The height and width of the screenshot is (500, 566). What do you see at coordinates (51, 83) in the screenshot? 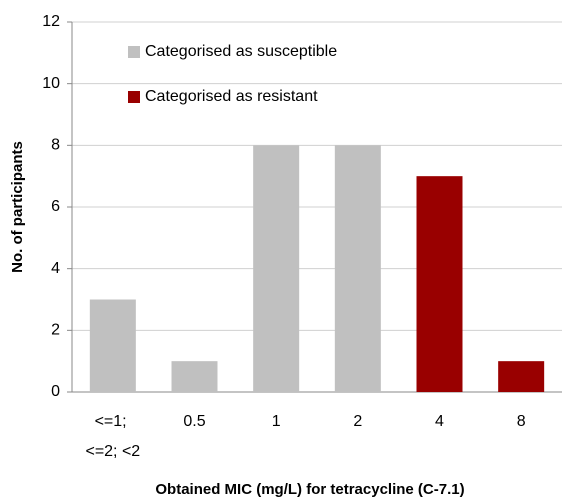
I see `y-tick-label: 10` at bounding box center [51, 83].